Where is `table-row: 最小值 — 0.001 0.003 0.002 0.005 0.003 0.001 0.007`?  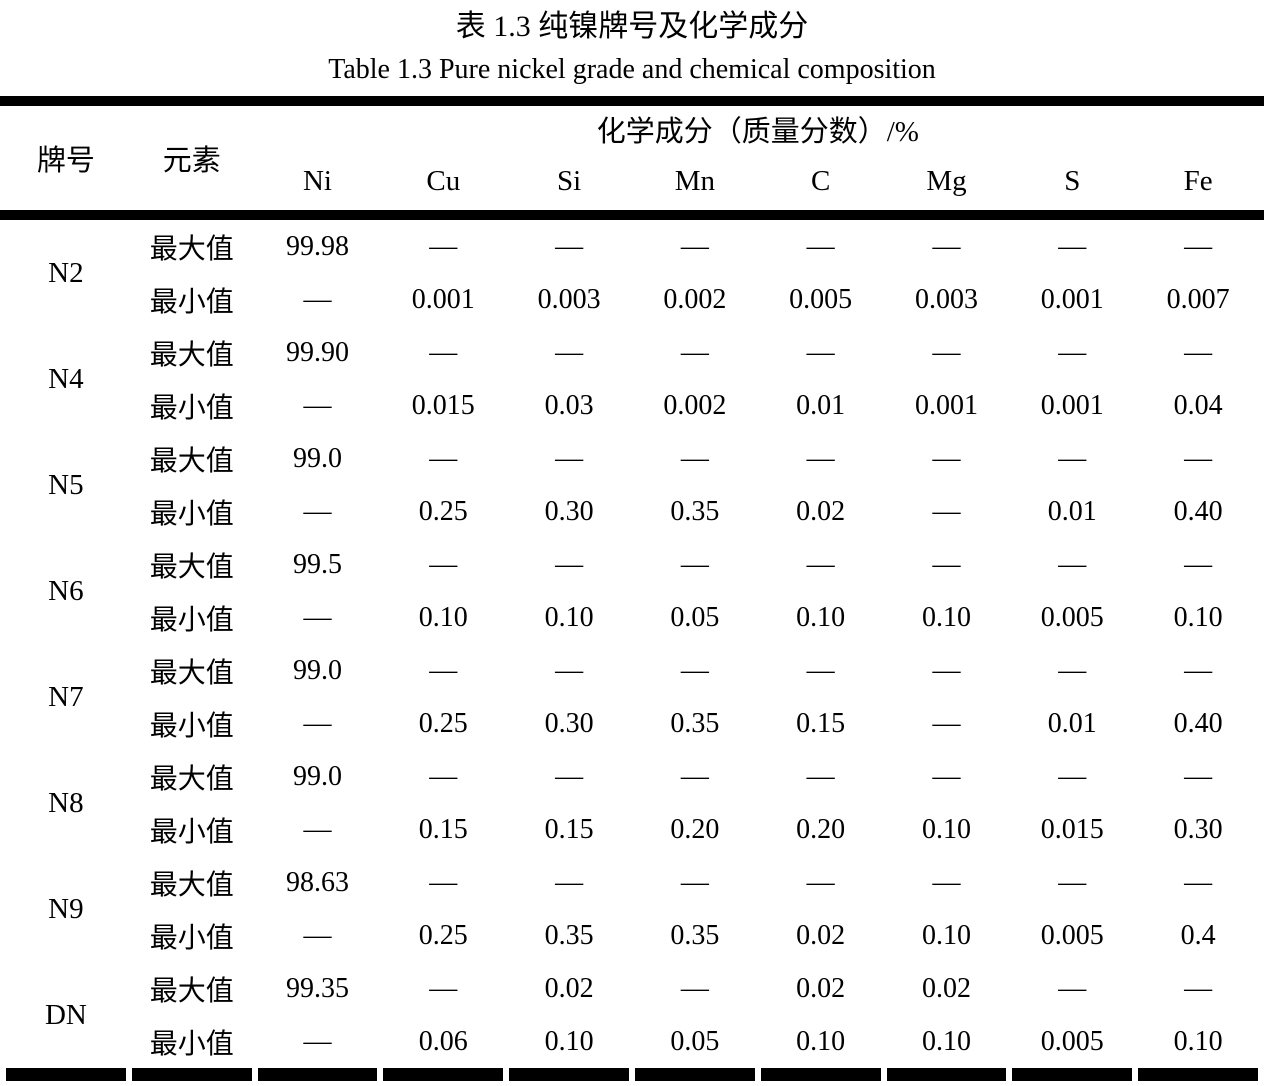
table-row: 最小值 — 0.001 0.003 0.002 0.005 0.003 0.001 0.007 is located at coordinates (632, 299).